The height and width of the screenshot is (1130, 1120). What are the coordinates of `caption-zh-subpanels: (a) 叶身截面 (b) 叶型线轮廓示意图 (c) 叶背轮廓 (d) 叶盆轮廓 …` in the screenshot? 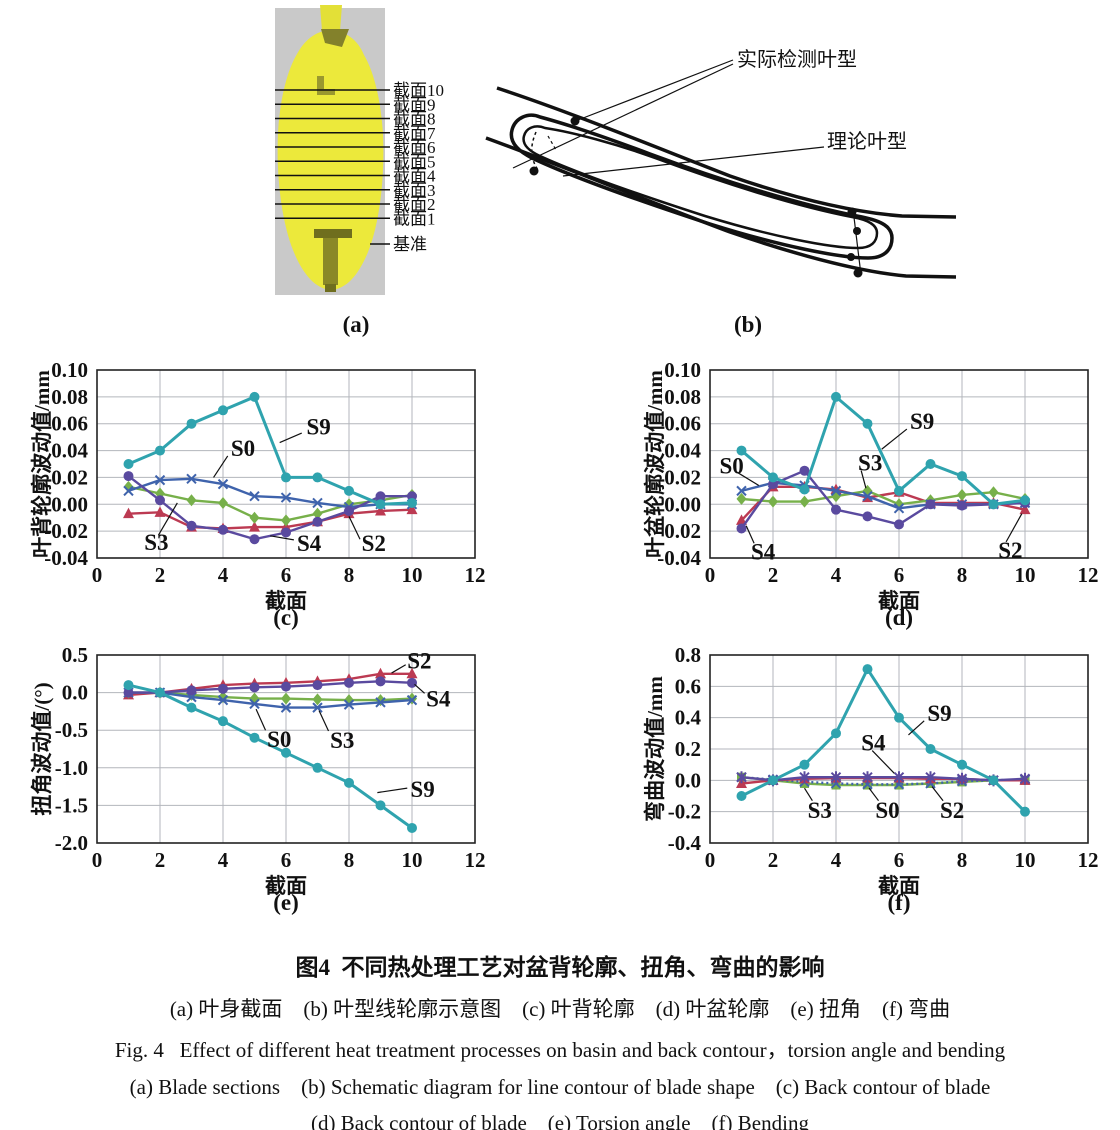 It's located at (560, 1009).